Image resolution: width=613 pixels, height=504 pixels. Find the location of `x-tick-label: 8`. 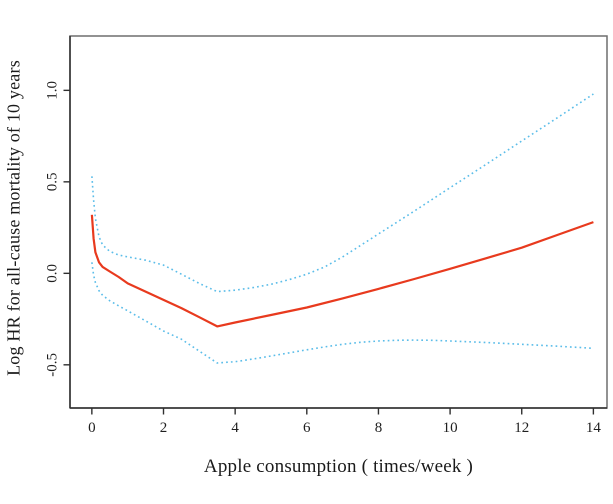

x-tick-label: 8 is located at coordinates (379, 428).